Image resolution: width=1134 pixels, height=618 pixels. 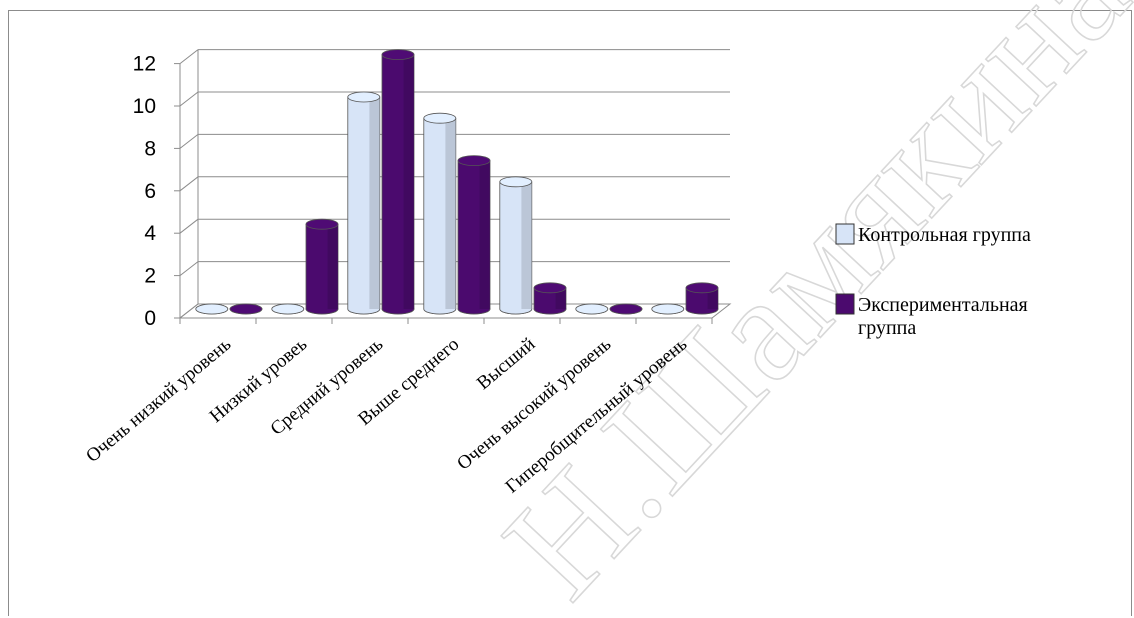 I want to click on y-tick-label: 2, so click(x=150, y=276).